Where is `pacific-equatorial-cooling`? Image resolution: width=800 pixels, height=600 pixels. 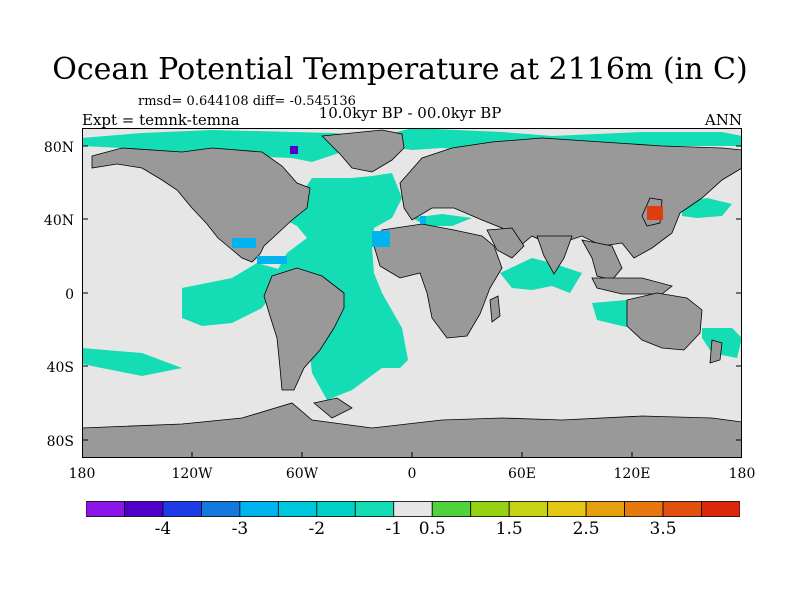 pacific-equatorial-cooling is located at coordinates (232, 294).